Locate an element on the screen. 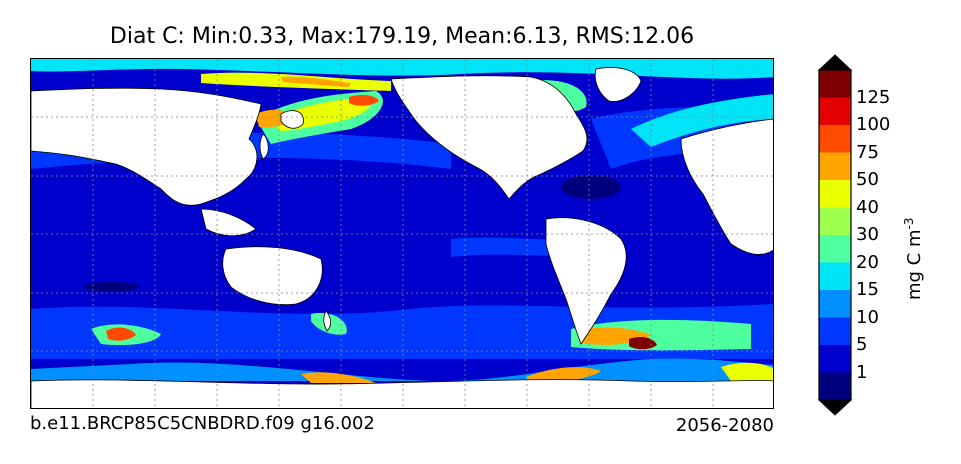 This screenshot has height=464, width=961. land-new-zealand is located at coordinates (327, 321).